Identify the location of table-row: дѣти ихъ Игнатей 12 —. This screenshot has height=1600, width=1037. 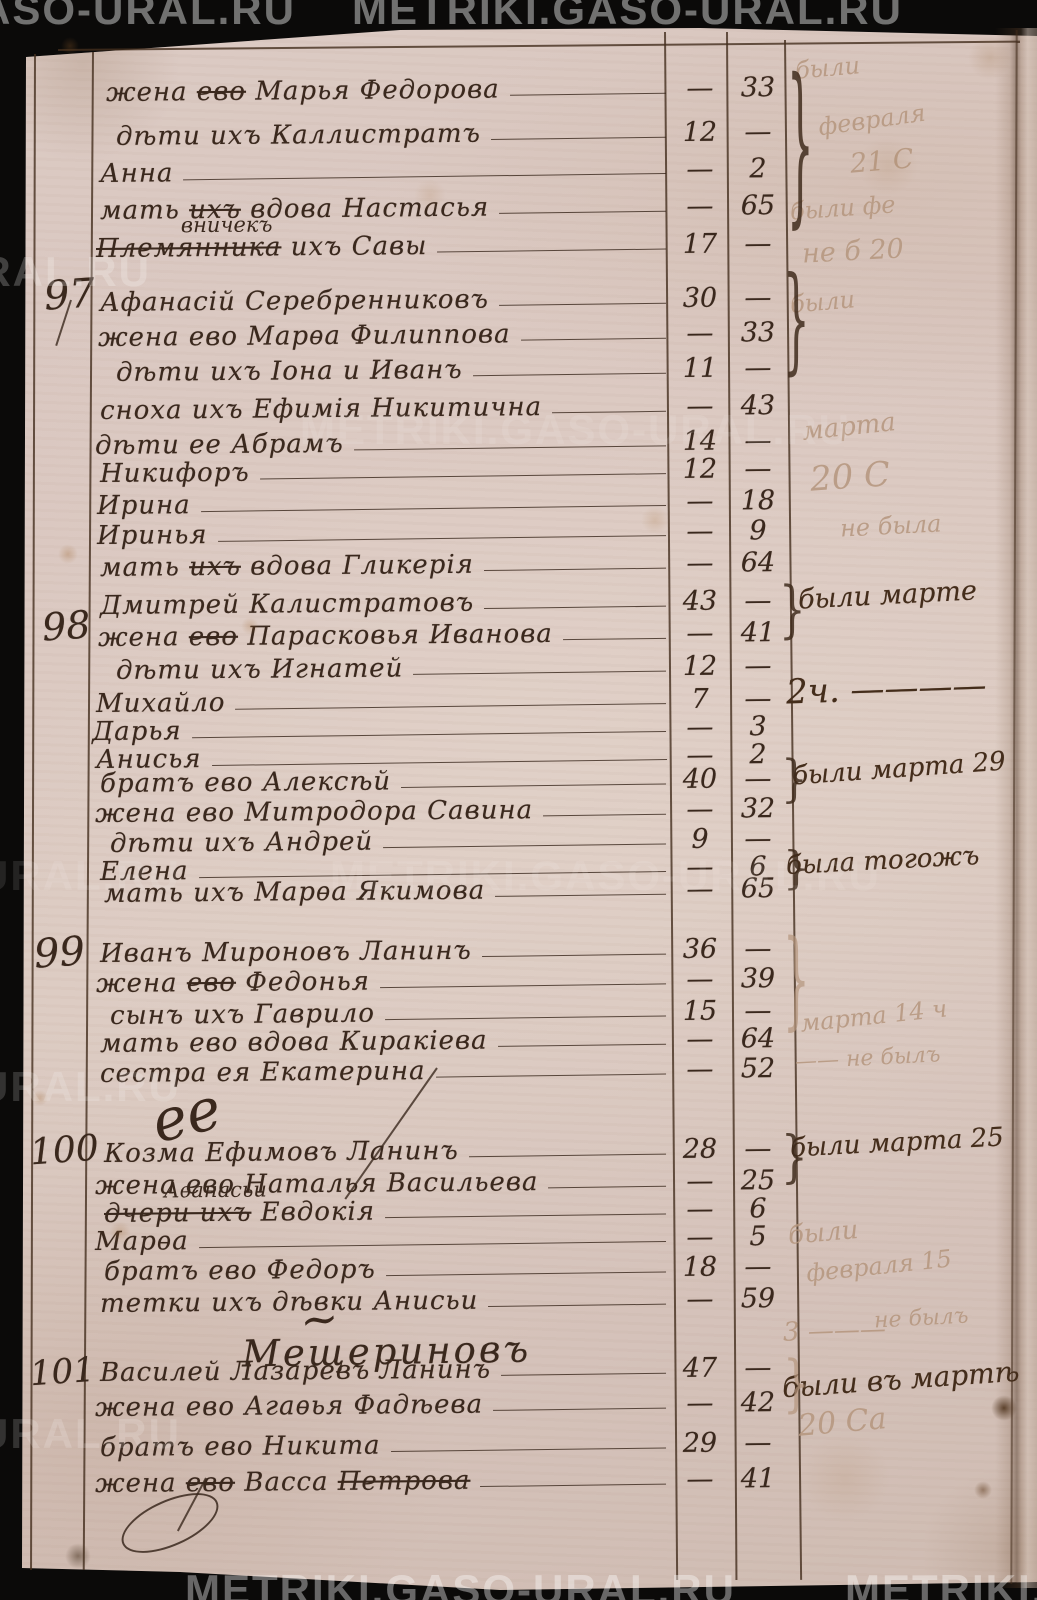
(451, 668).